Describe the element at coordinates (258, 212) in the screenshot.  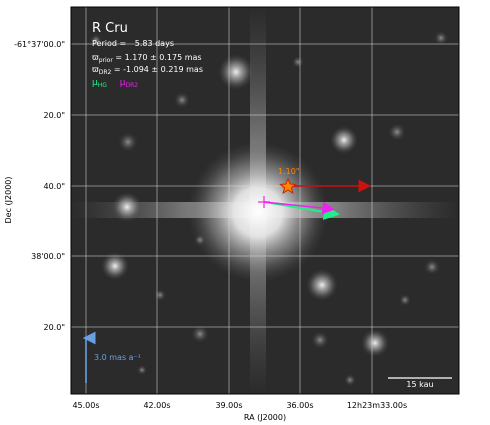
I see `bright-star-core` at that location.